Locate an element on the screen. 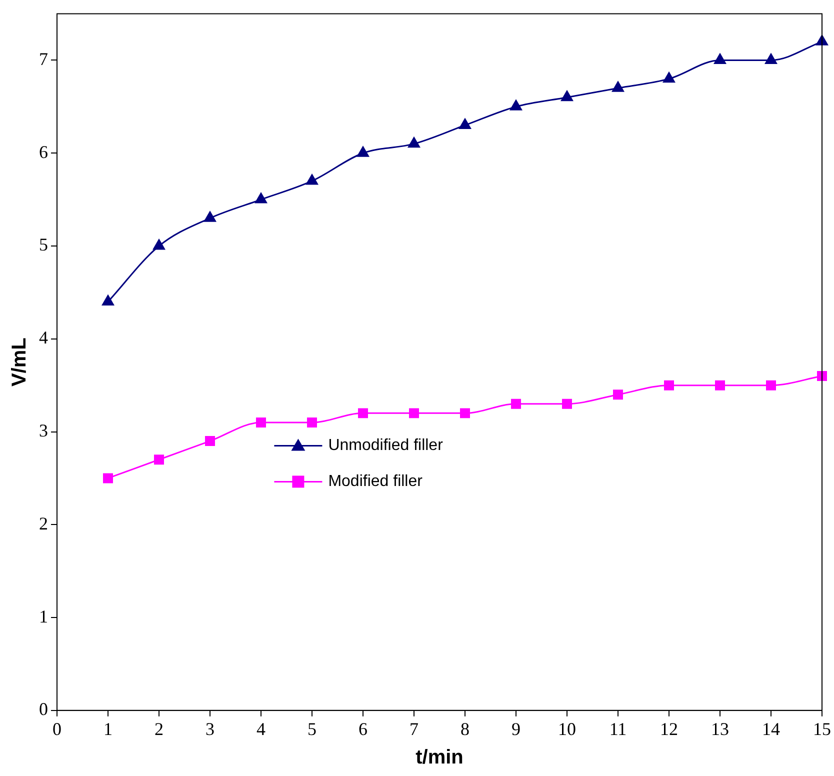  y-tick-label: 3 is located at coordinates (43, 430).